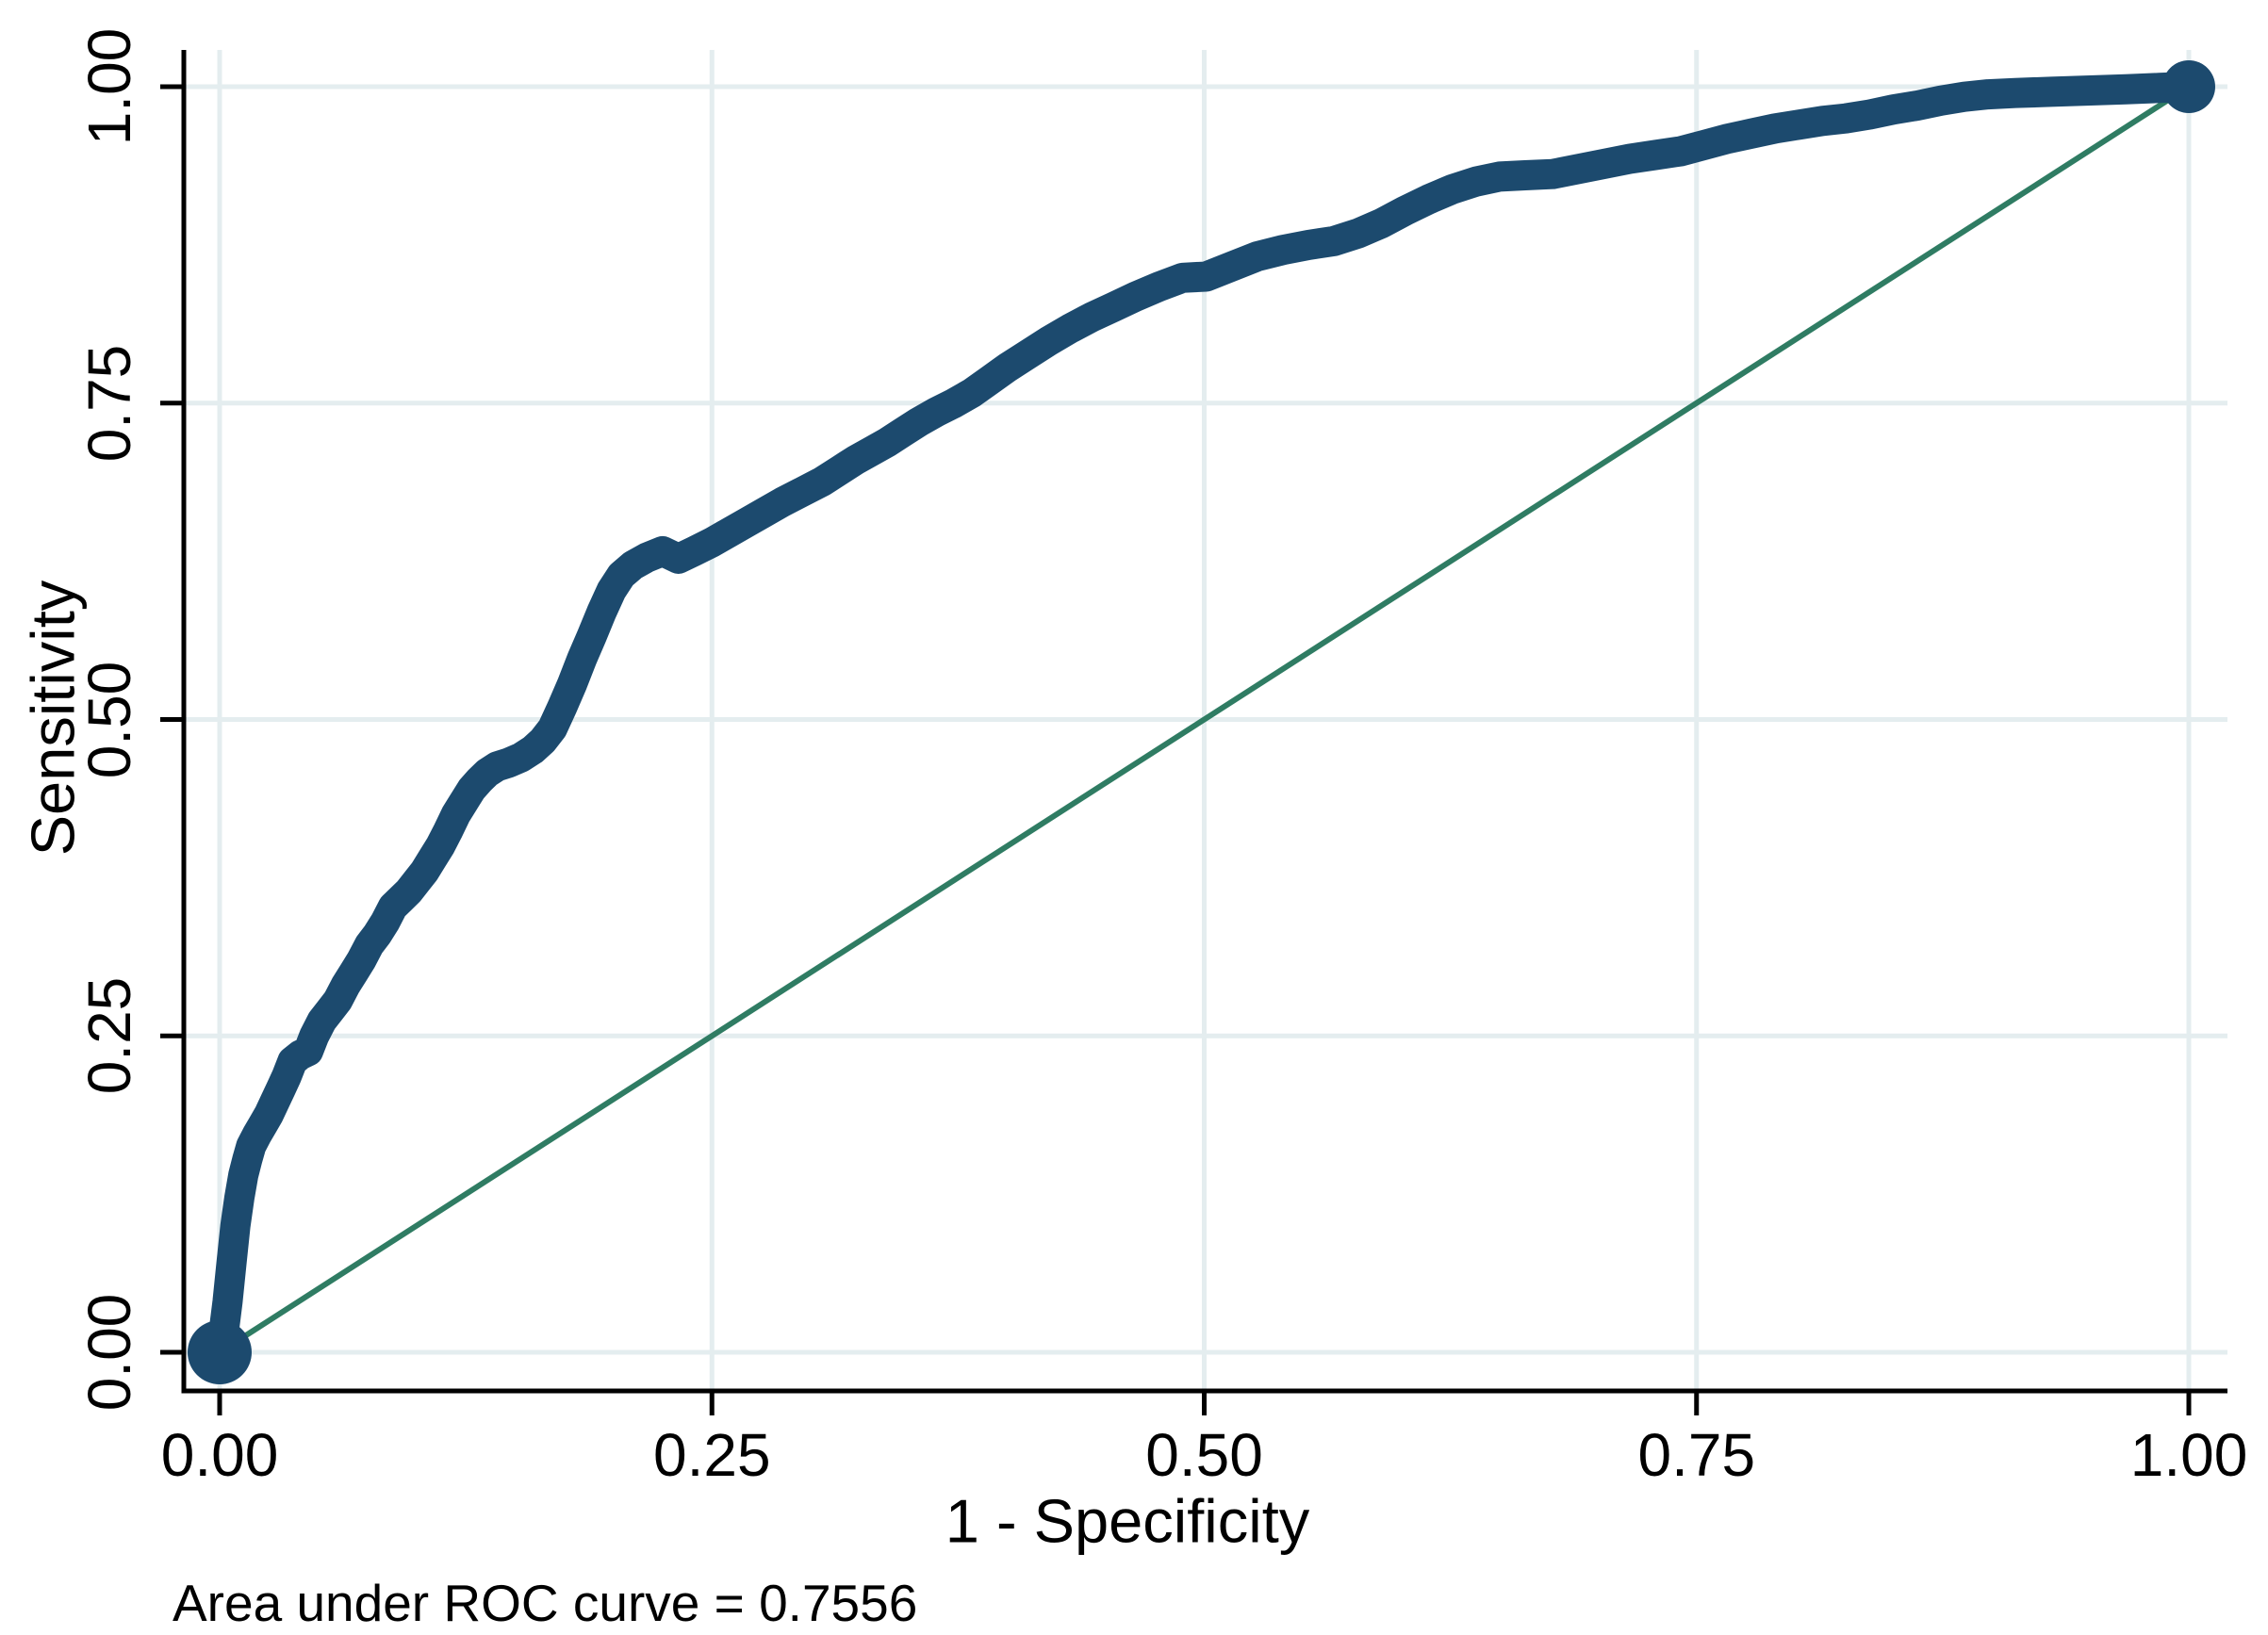 The height and width of the screenshot is (1635, 2268). What do you see at coordinates (220, 1455) in the screenshot?
I see `x-tick-label-0.00: 0.00` at bounding box center [220, 1455].